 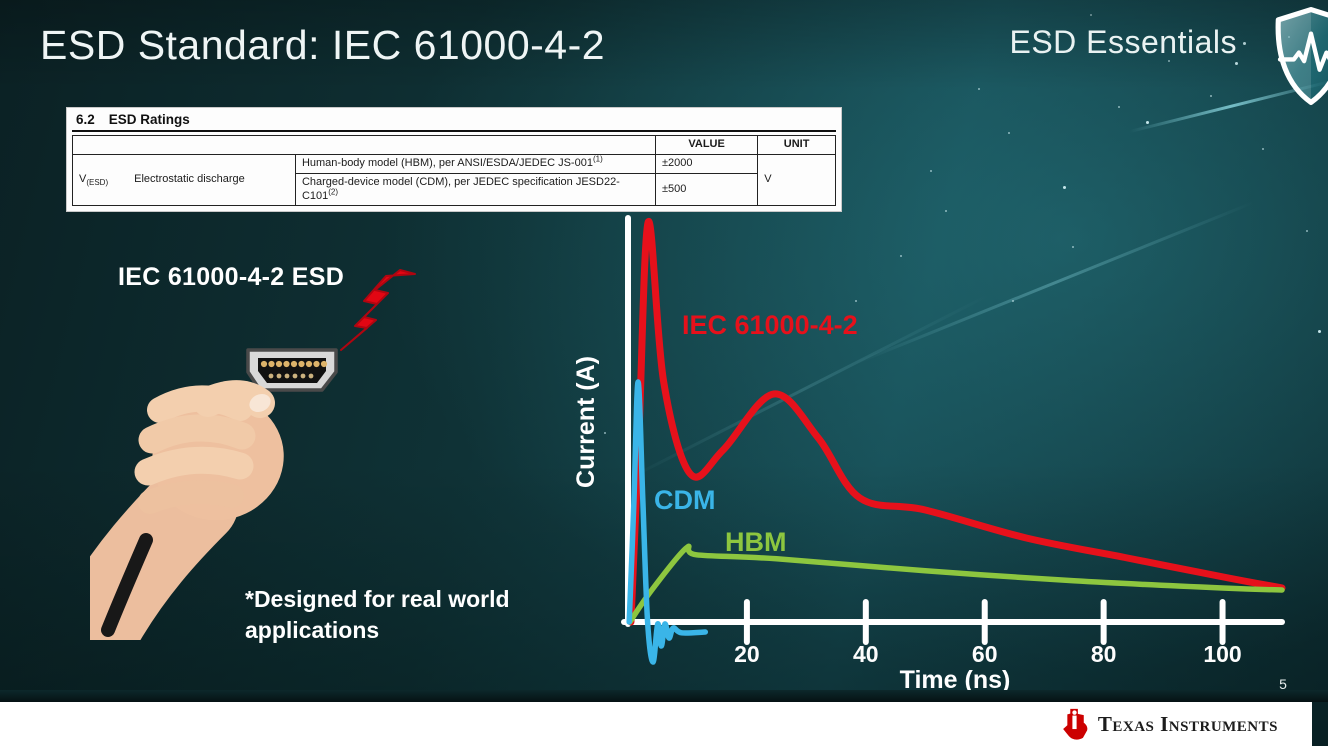 I want to click on symbol-cell: V(ESD) Electrostatic discharge, so click(x=184, y=180).